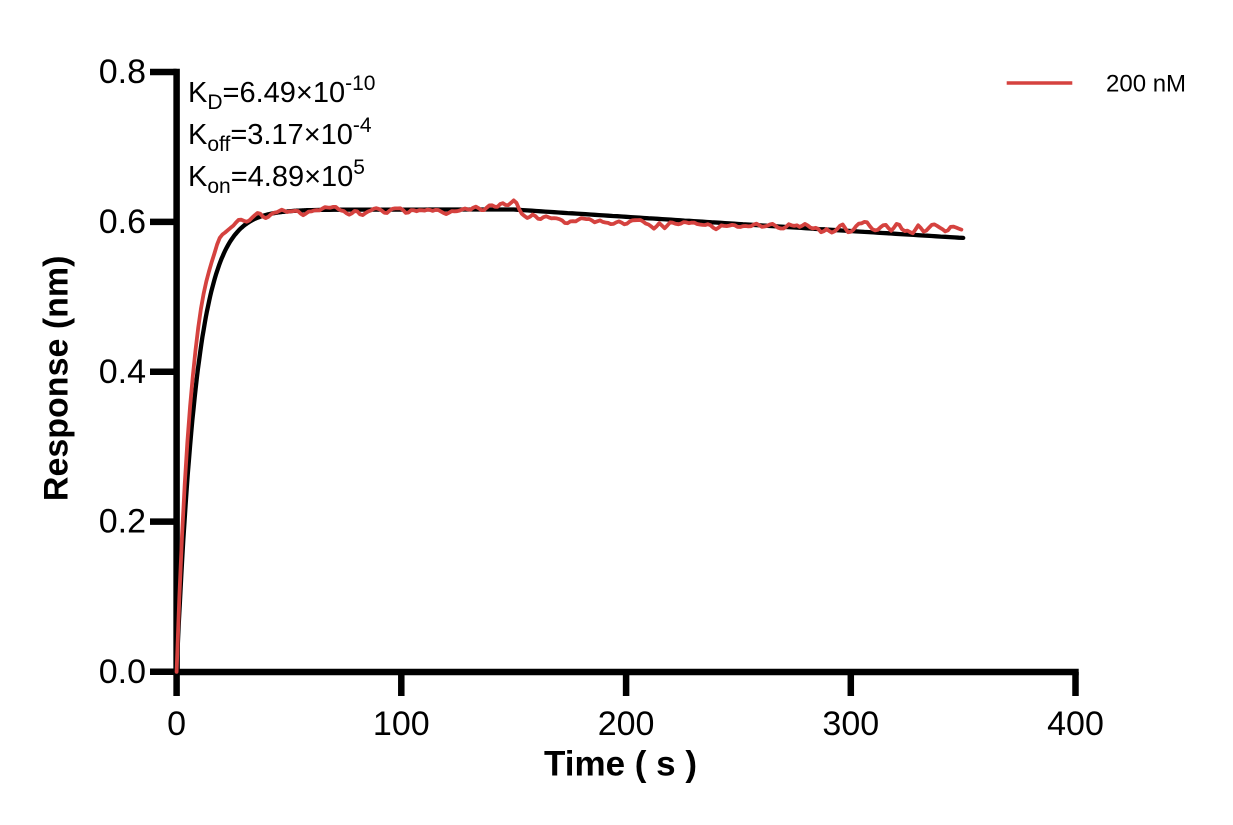 The image size is (1233, 825). I want to click on svg-text: 0.8, so click(122, 72).